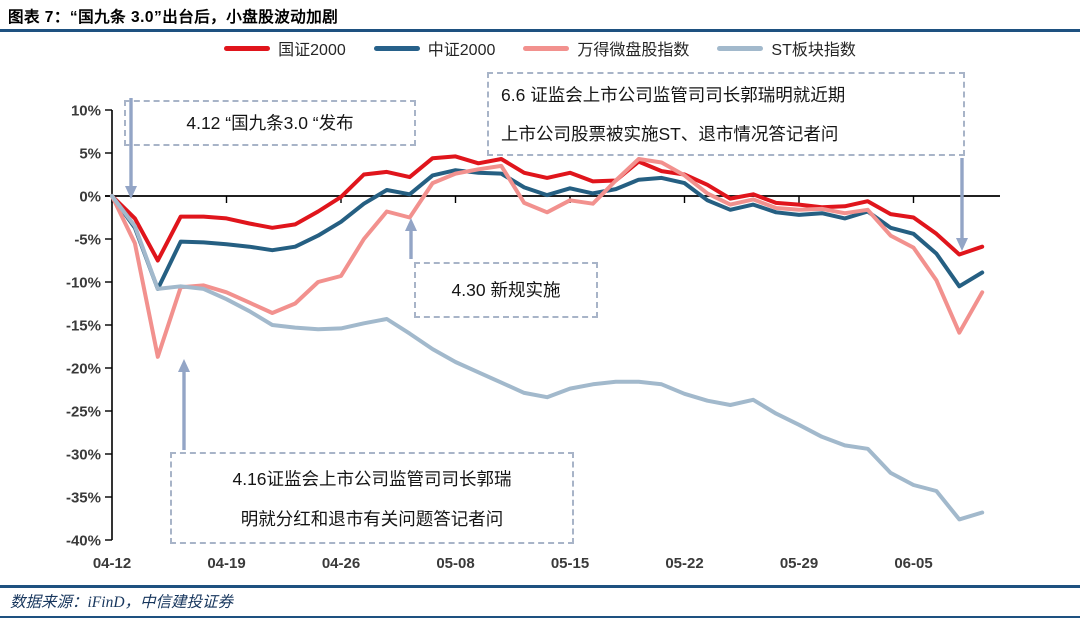 Image resolution: width=1080 pixels, height=620 pixels. What do you see at coordinates (184, 365) in the screenshot?
I see `arrow-416-head-icon` at bounding box center [184, 365].